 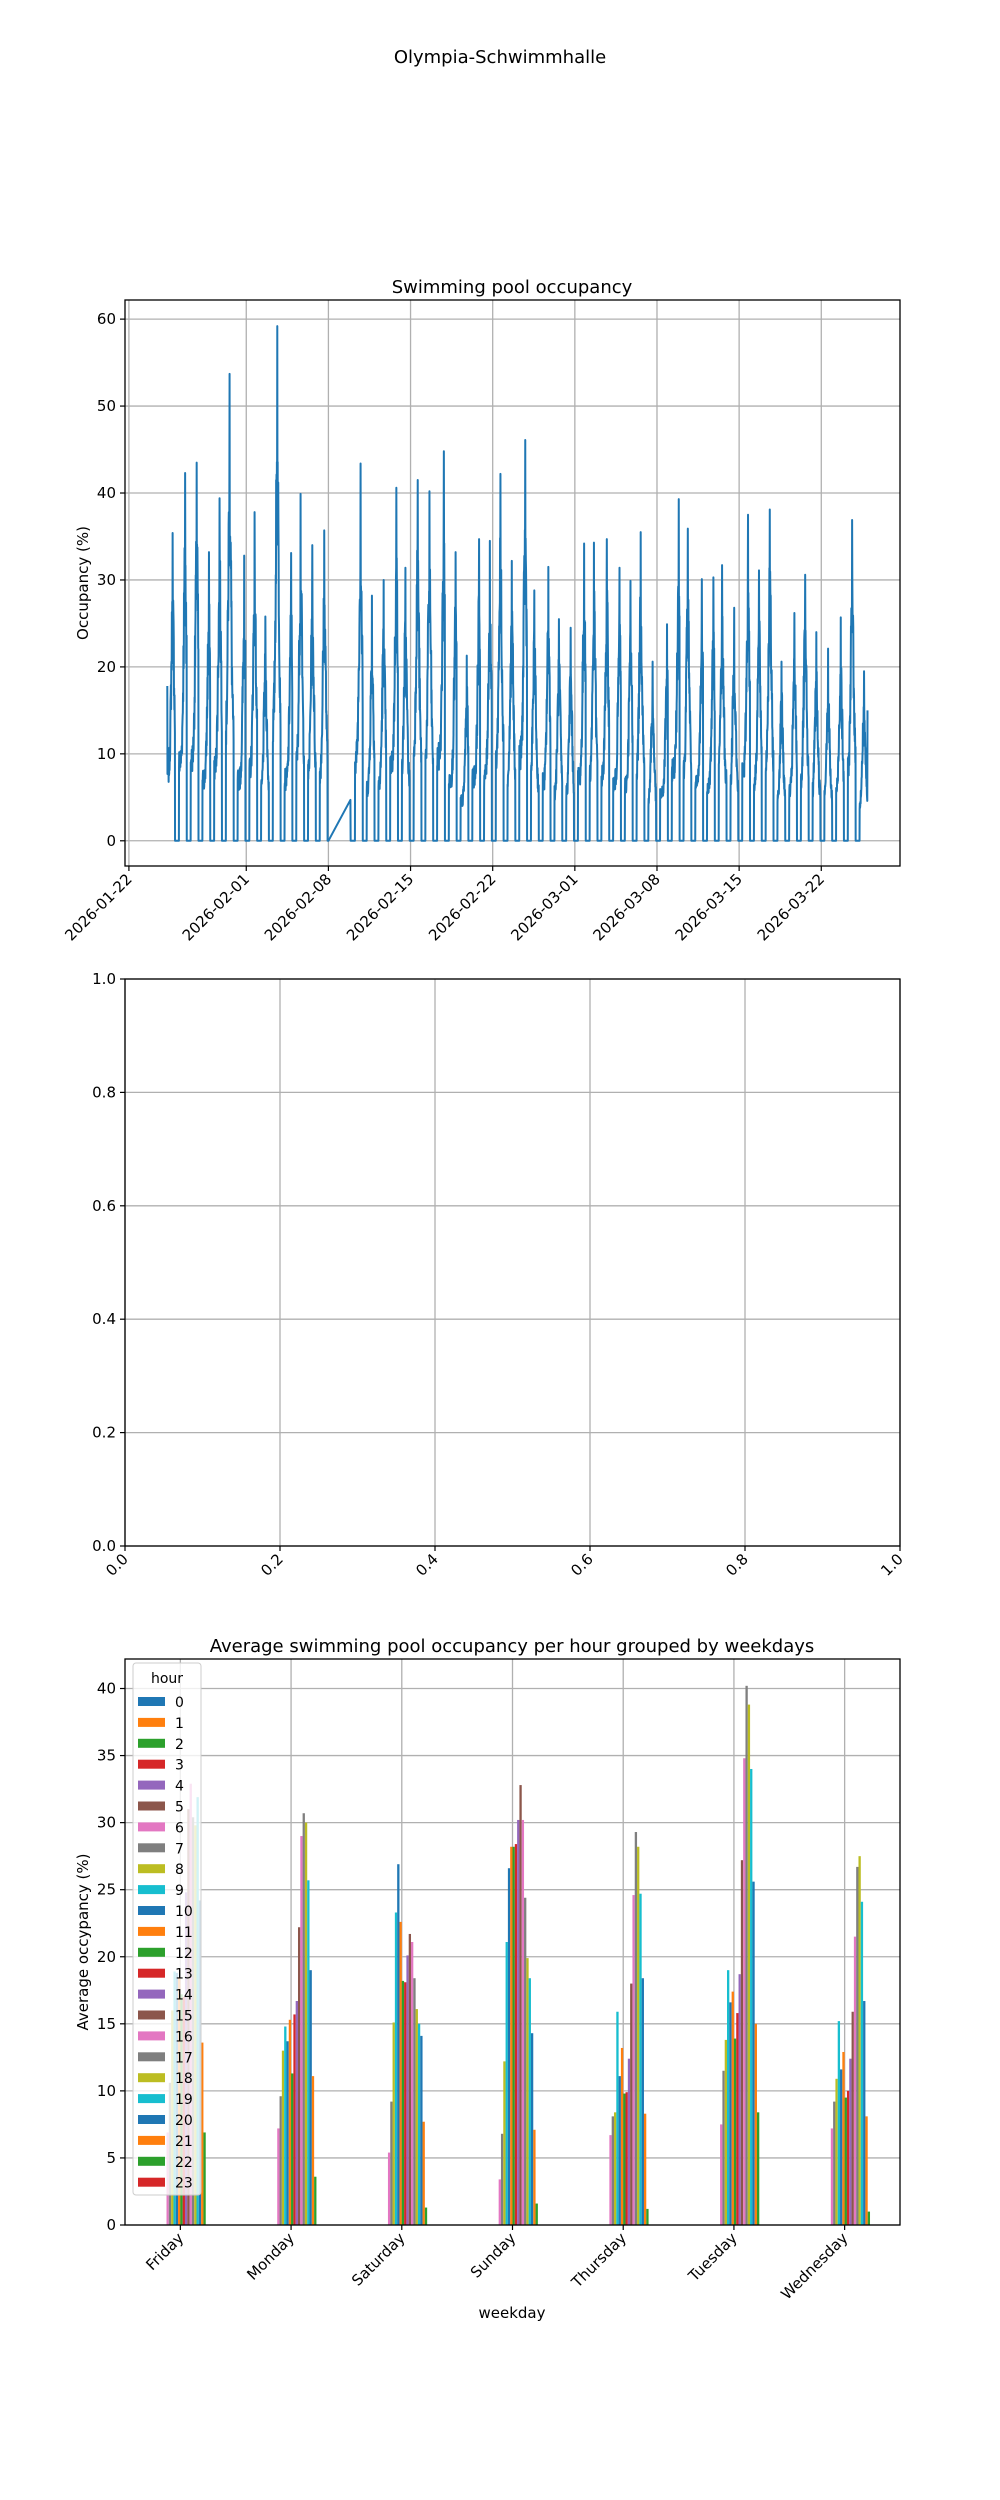 I want to click on x-tick-label: Tuesday, so click(x=712, y=2257).